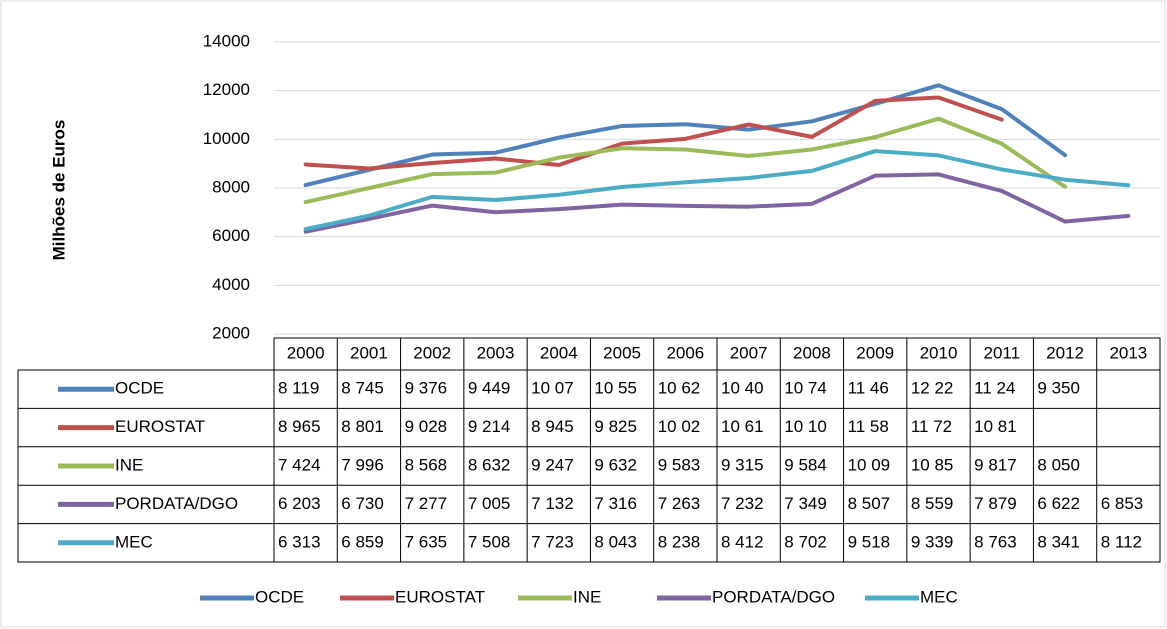  I want to click on table-cell: 11 58, so click(868, 426).